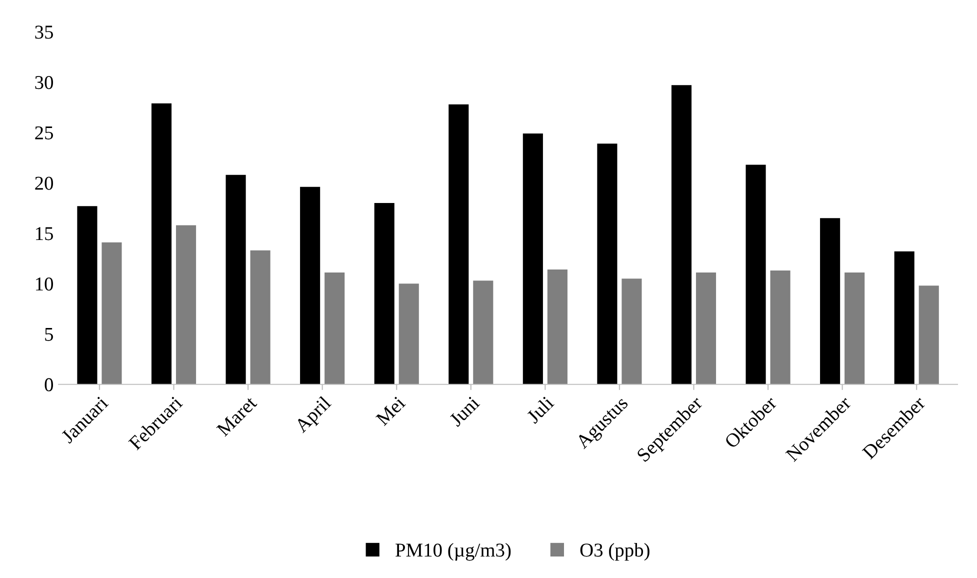 Image resolution: width=977 pixels, height=578 pixels. I want to click on y-tick-label: 5, so click(49, 334).